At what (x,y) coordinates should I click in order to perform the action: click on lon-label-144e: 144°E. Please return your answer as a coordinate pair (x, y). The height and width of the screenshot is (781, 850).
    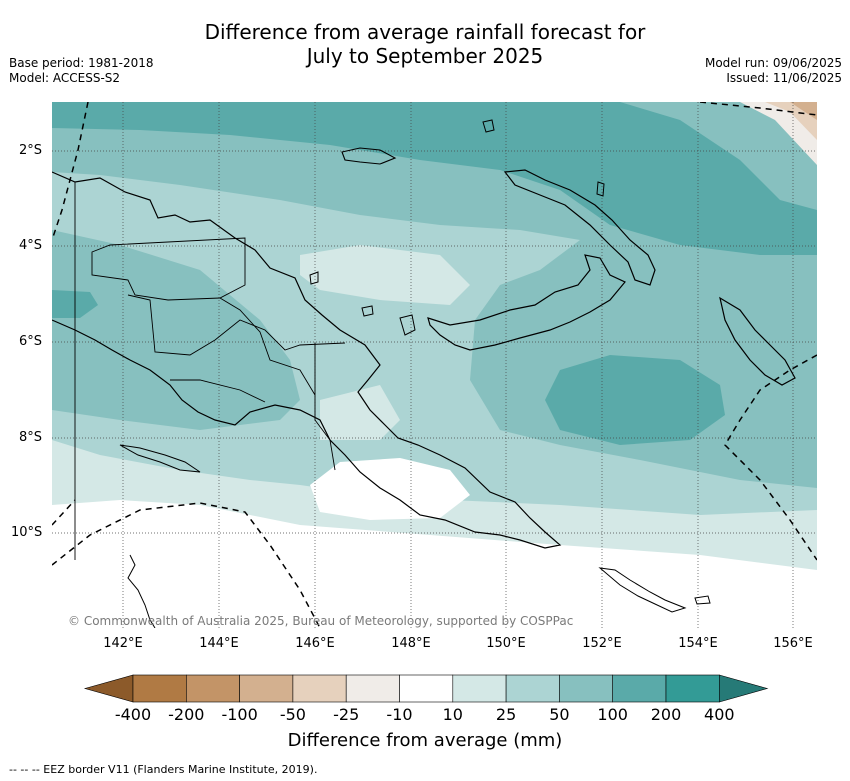
    Looking at the image, I should click on (219, 643).